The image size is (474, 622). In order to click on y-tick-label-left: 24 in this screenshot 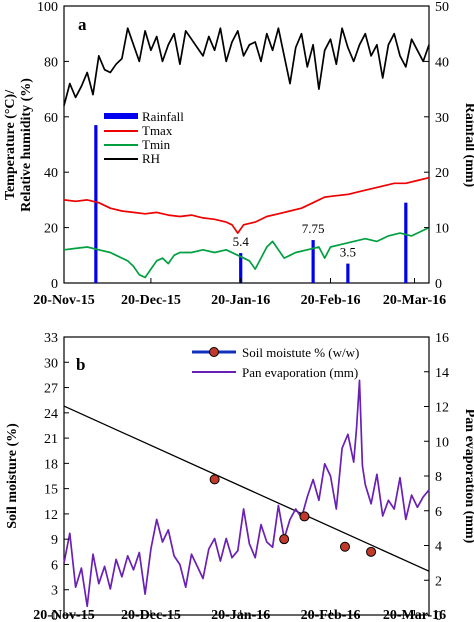, I will do `click(51, 414)`.